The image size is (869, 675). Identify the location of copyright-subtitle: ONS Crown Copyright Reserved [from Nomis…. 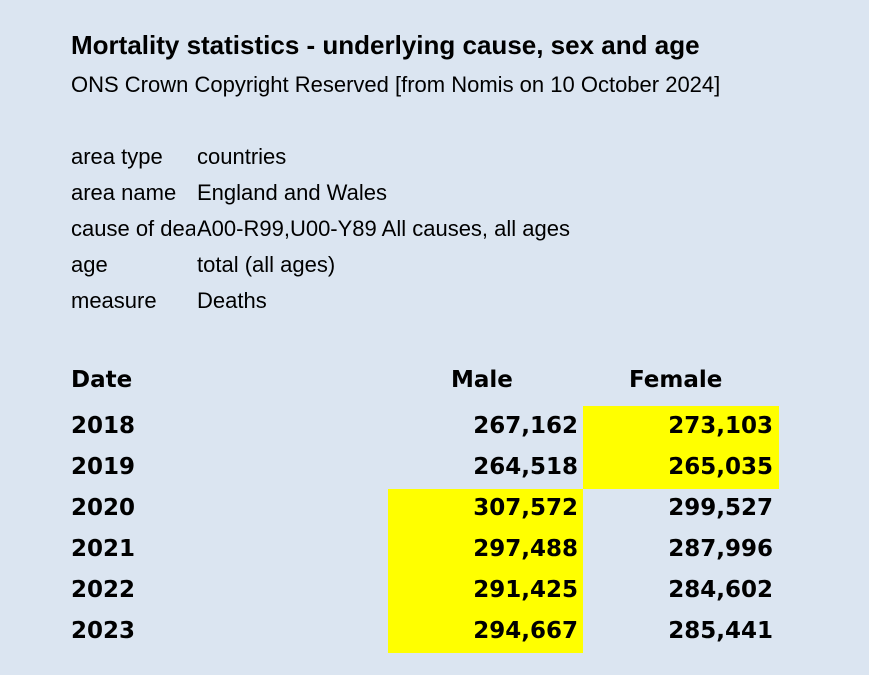
(396, 84).